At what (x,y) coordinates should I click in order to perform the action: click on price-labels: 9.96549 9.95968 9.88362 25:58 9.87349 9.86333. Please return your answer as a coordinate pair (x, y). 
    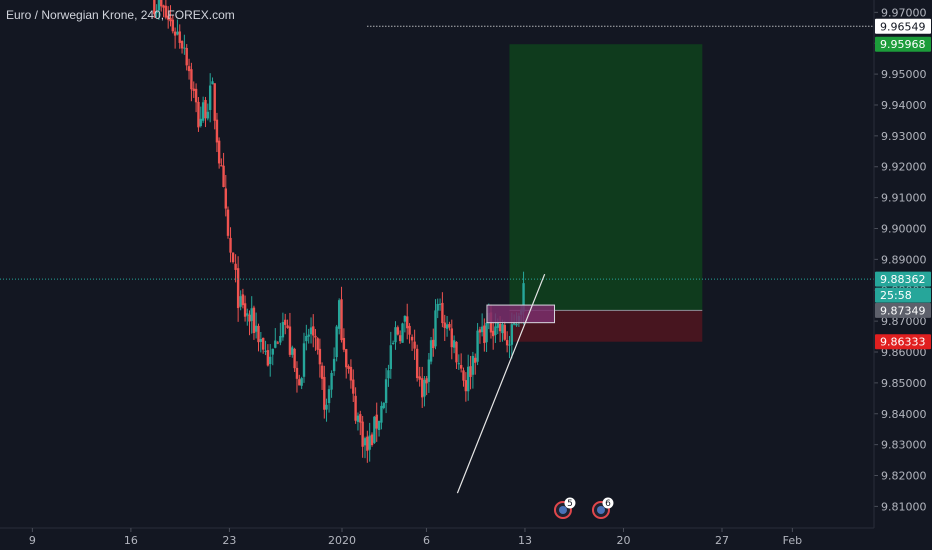
    Looking at the image, I should click on (903, 184).